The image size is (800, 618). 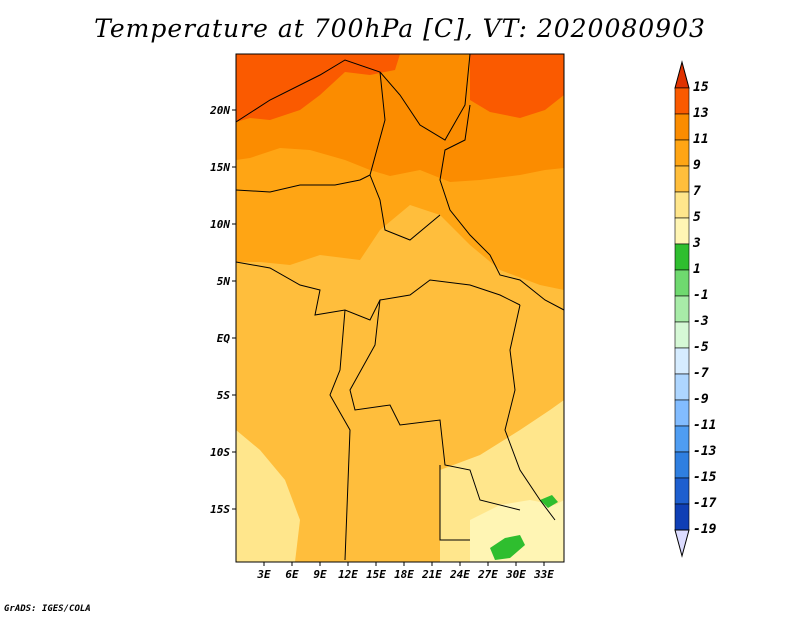 What do you see at coordinates (701, 87) in the screenshot?
I see `colorbar-label: 15` at bounding box center [701, 87].